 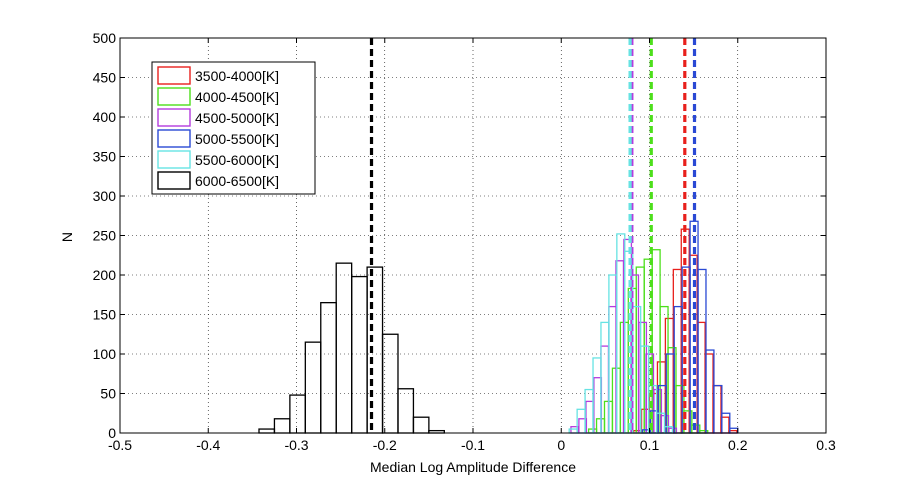 I want to click on x-tick-labels: -0.5 -0.4 -0.3 -0.2 -0.1 0 0.1 0.2 0.3, so click(x=472, y=445).